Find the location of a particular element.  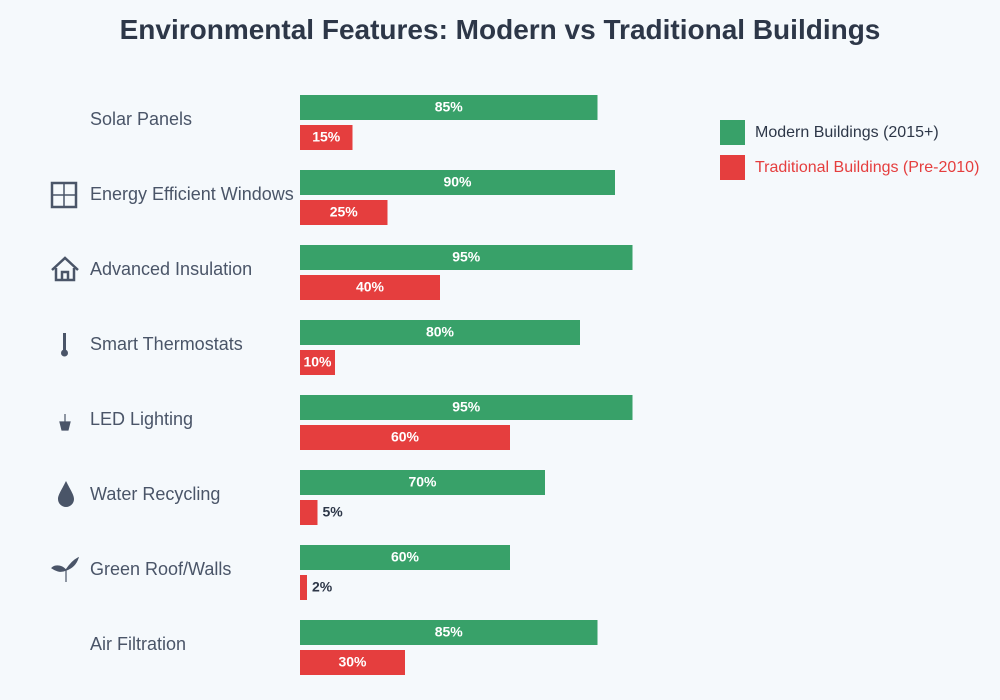

category-label: Water Recycling is located at coordinates (155, 494).